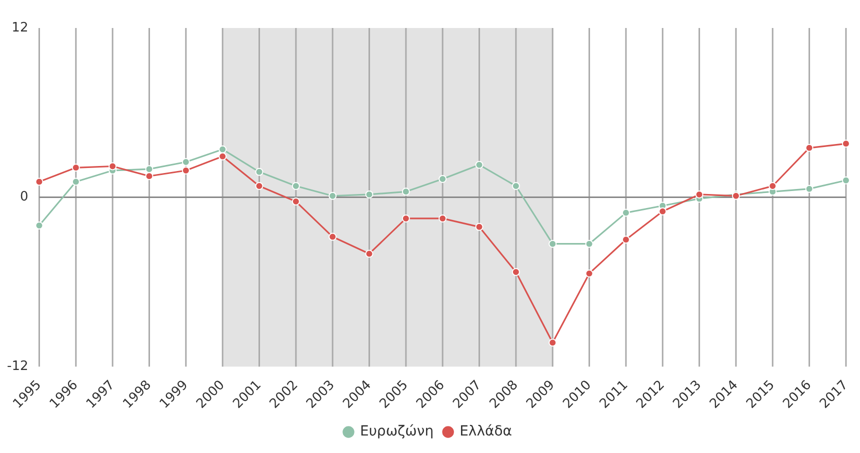 The width and height of the screenshot is (860, 453). What do you see at coordinates (486, 432) in the screenshot?
I see `legend-label: Ελλάδα` at bounding box center [486, 432].